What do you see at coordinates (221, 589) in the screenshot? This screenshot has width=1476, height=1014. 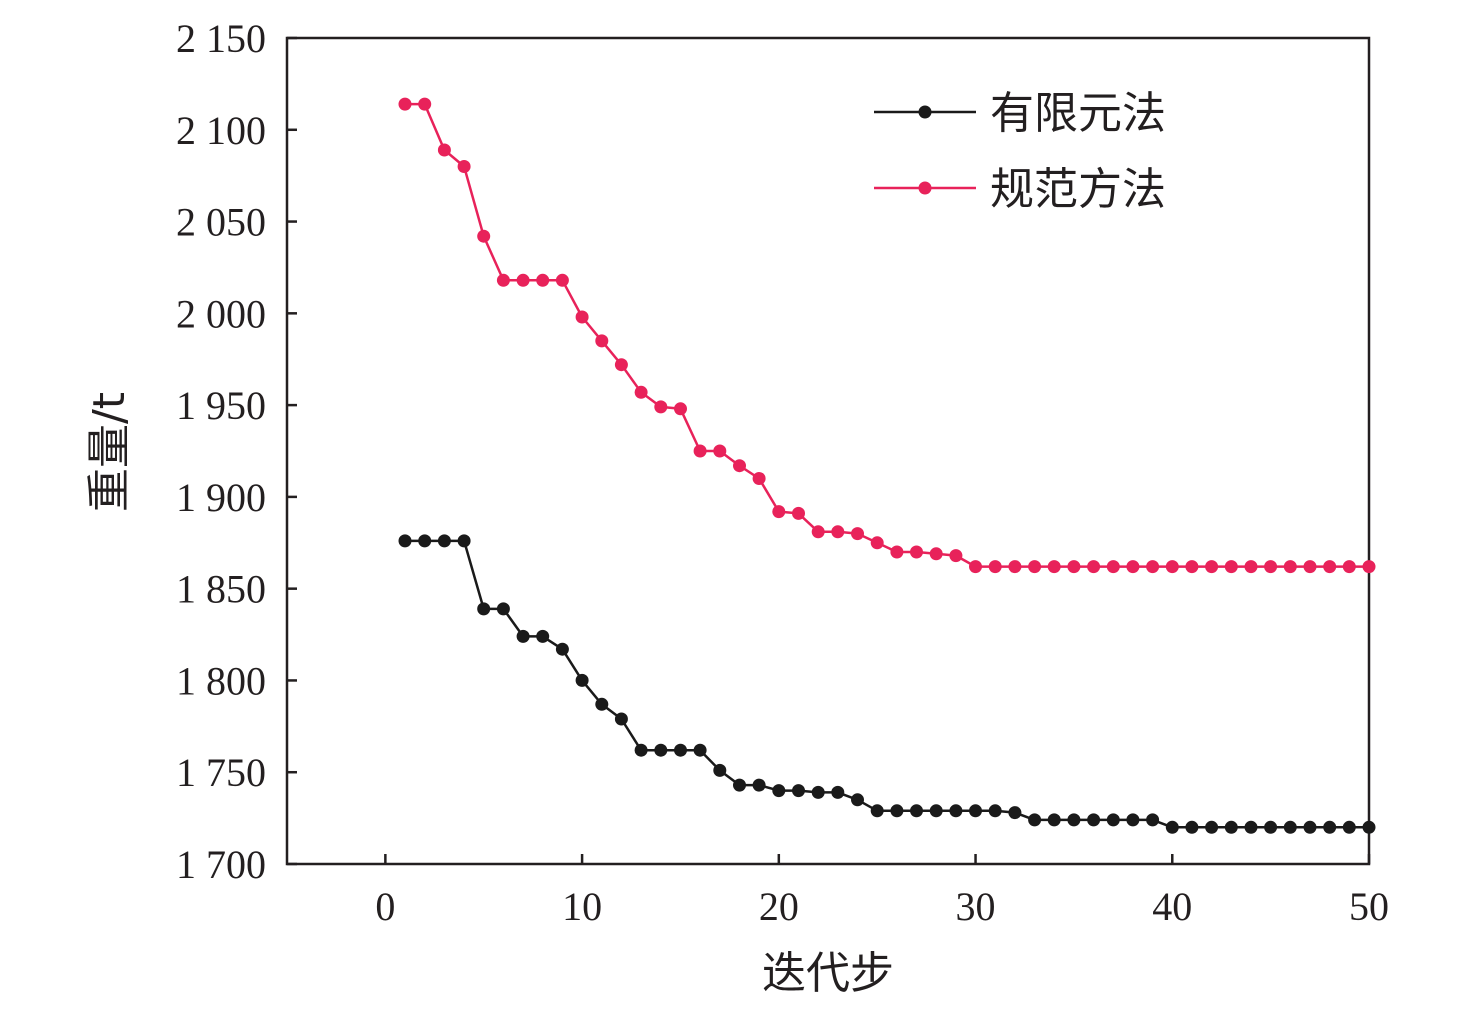 I see `y-tick-label: 1 850` at bounding box center [221, 589].